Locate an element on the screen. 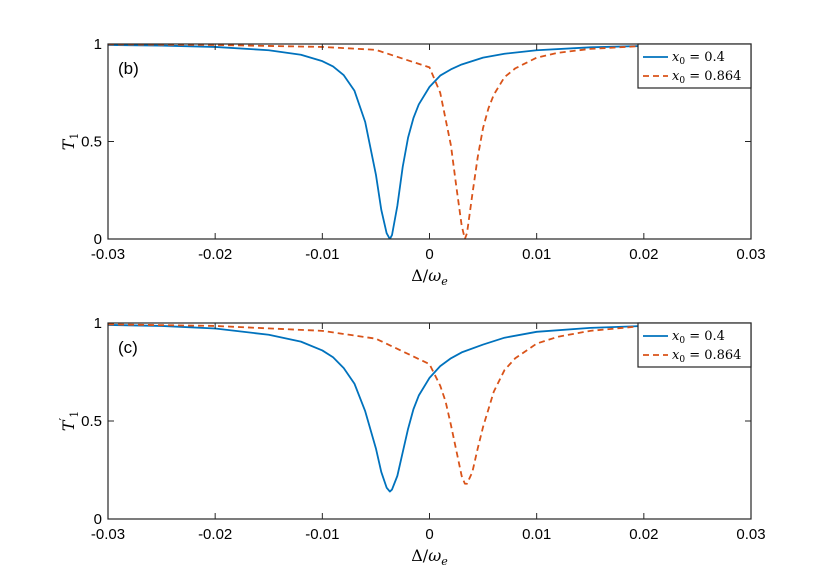 The image size is (830, 588). y-axis-label: T′1 is located at coordinates (69, 421).